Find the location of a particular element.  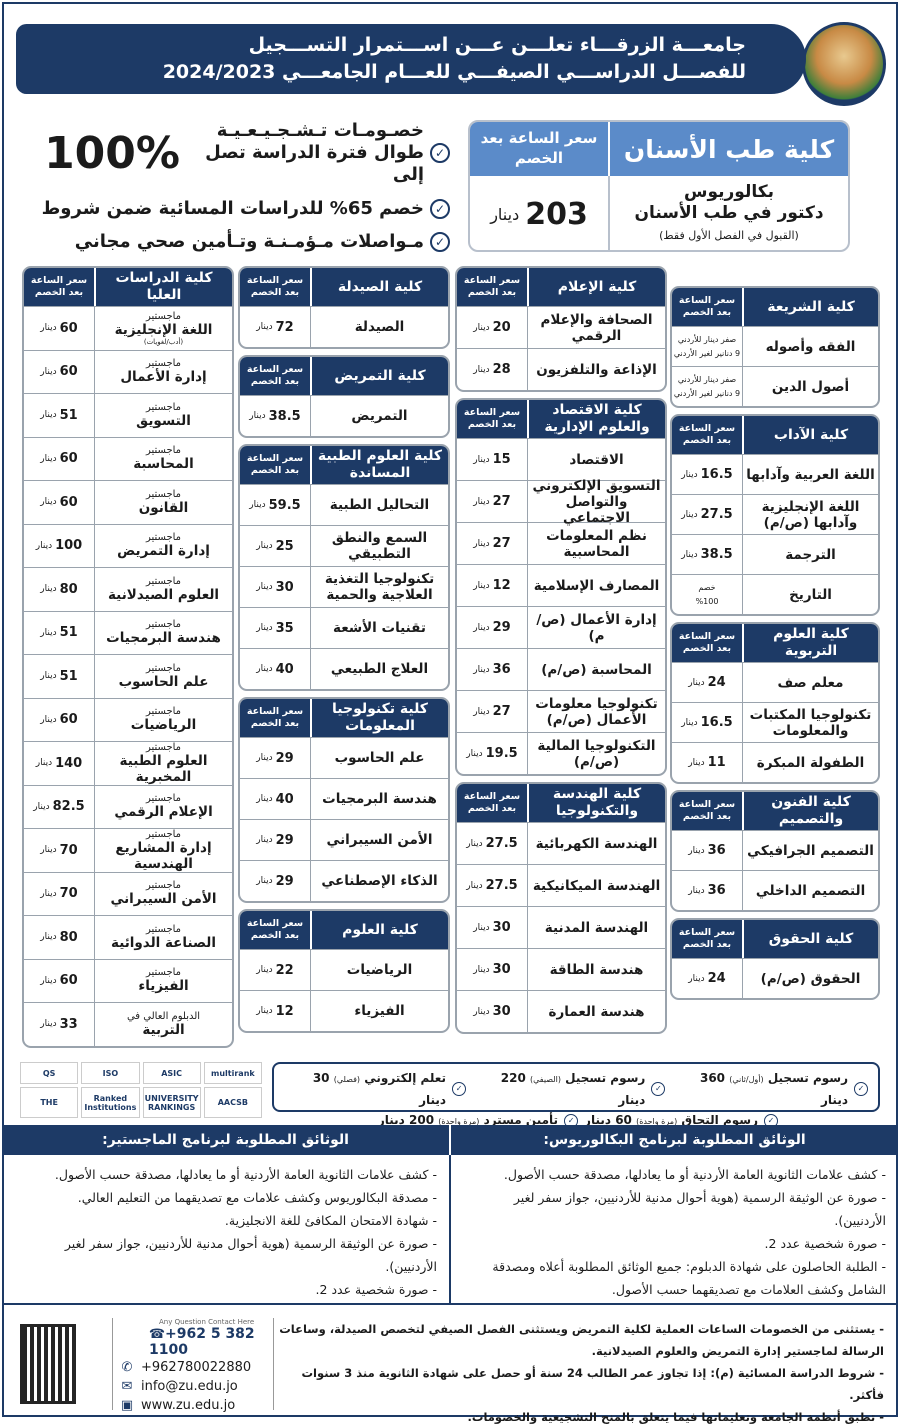

program-name: الهندسة المدنية is located at coordinates (596, 927).